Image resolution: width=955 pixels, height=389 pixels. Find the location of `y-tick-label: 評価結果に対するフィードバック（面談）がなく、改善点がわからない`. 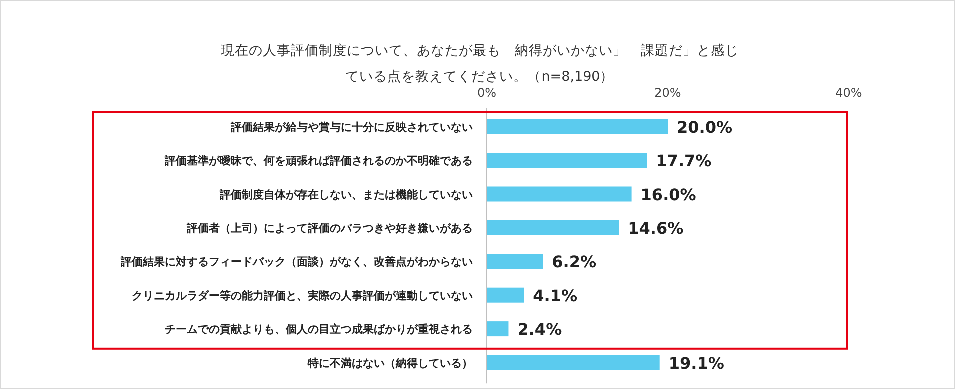

y-tick-label: 評価結果に対するフィードバック（面談）がなく、改善点がわからない is located at coordinates (296, 262).